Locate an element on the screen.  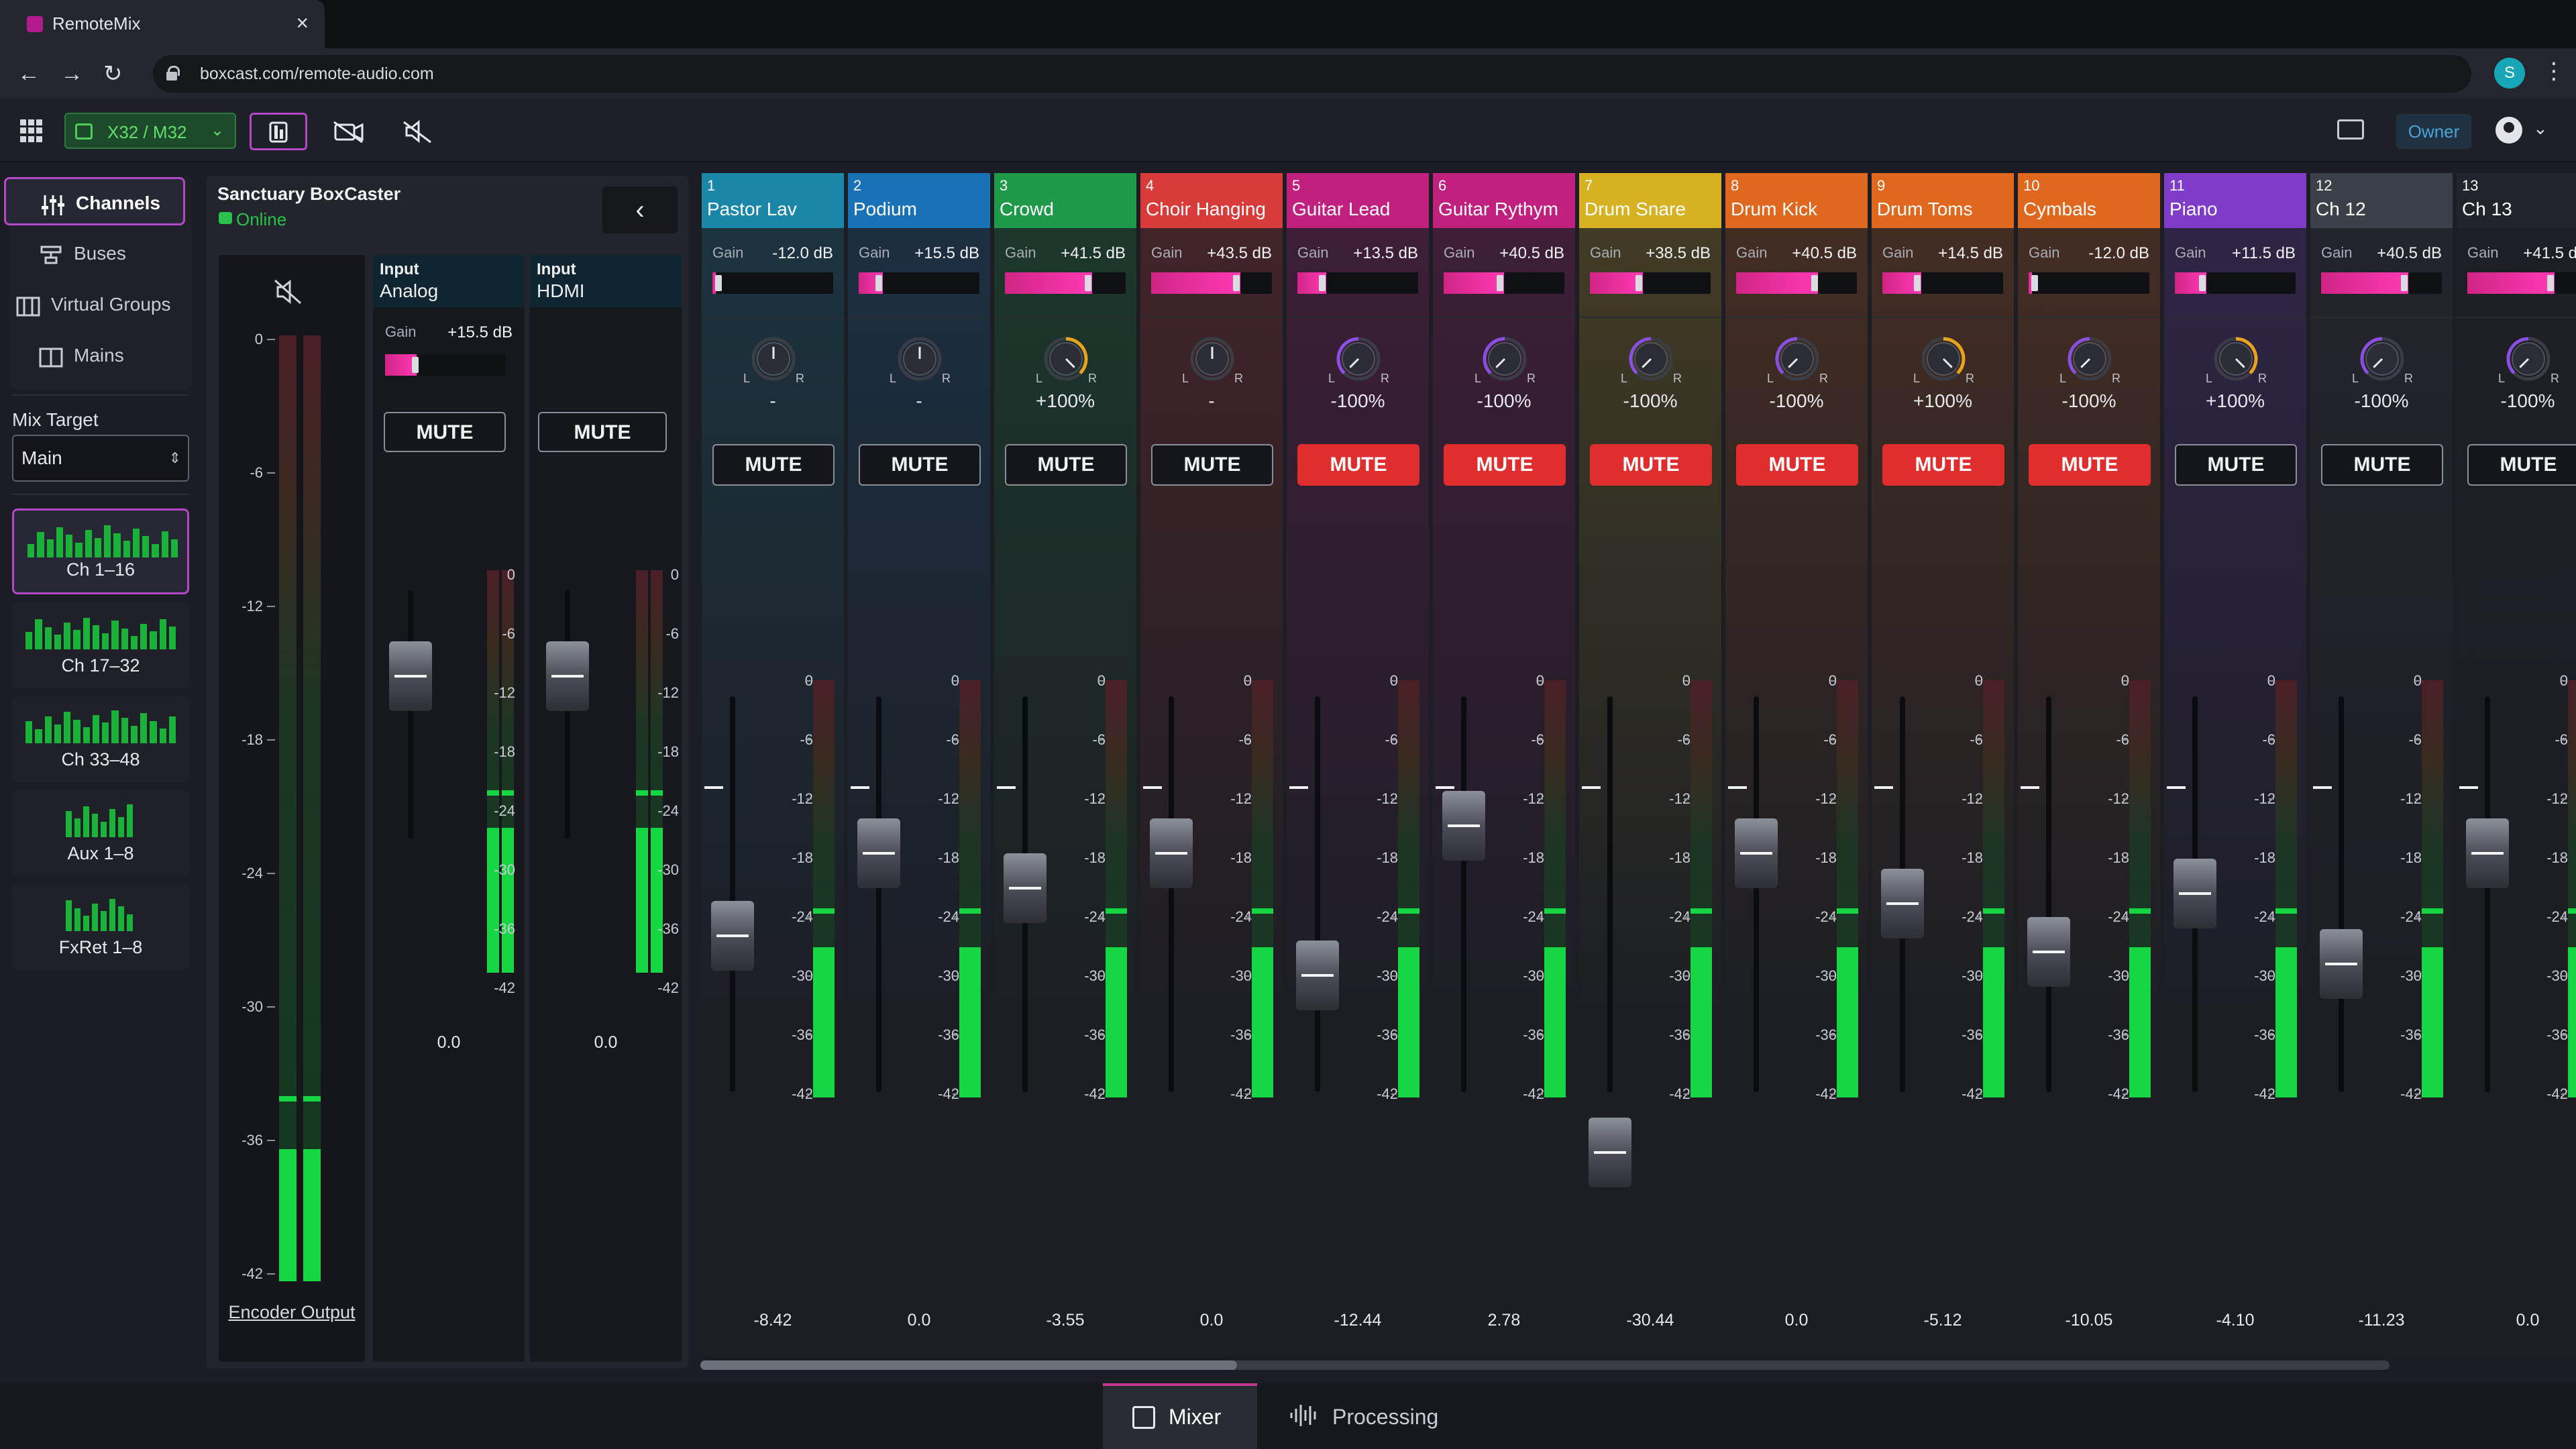
channel-header: 1 Pastor Lav is located at coordinates (773, 200).